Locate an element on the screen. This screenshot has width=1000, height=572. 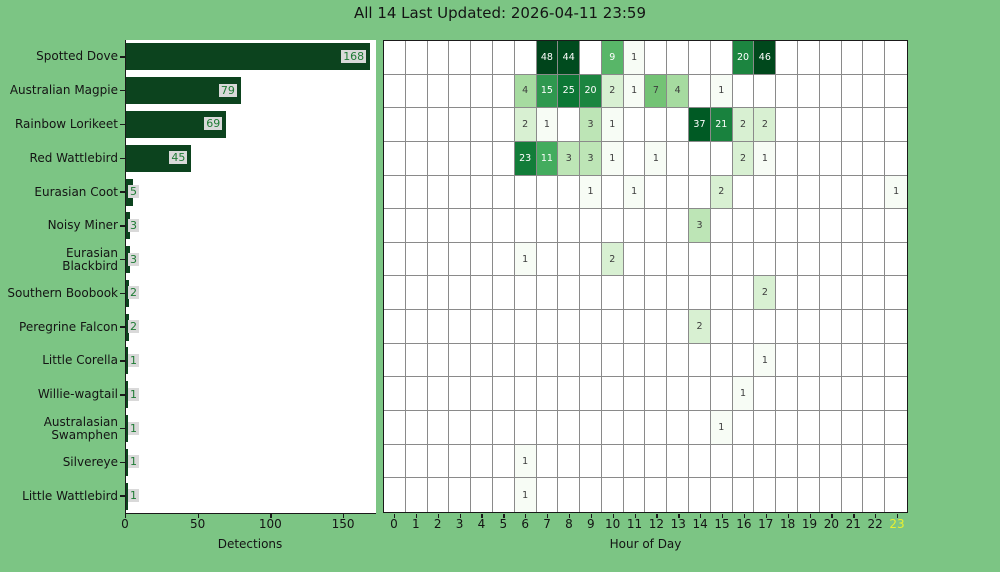
heatmap-x-tick-label: 18 is located at coordinates (788, 524).